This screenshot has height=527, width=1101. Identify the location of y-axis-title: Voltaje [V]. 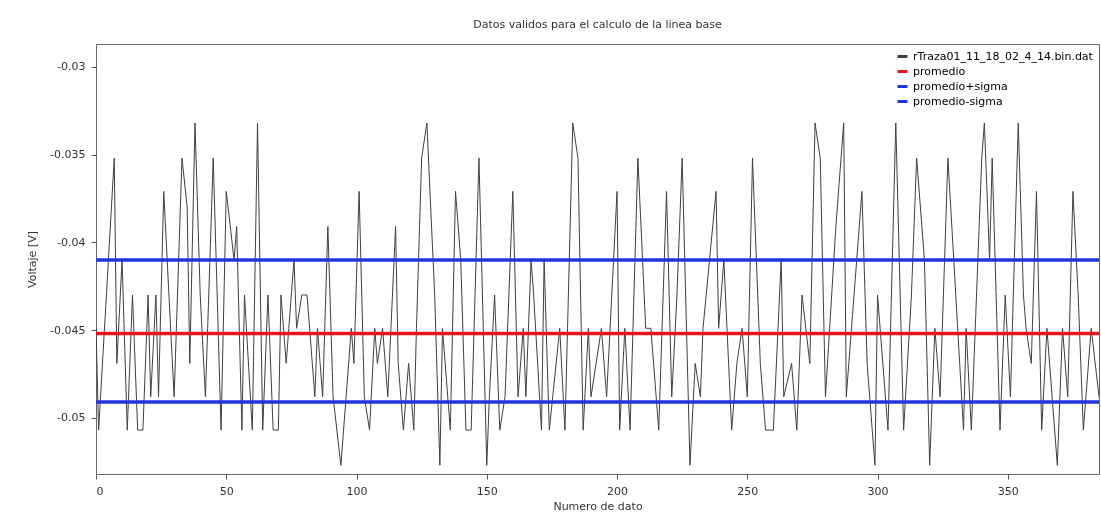
(33, 259).